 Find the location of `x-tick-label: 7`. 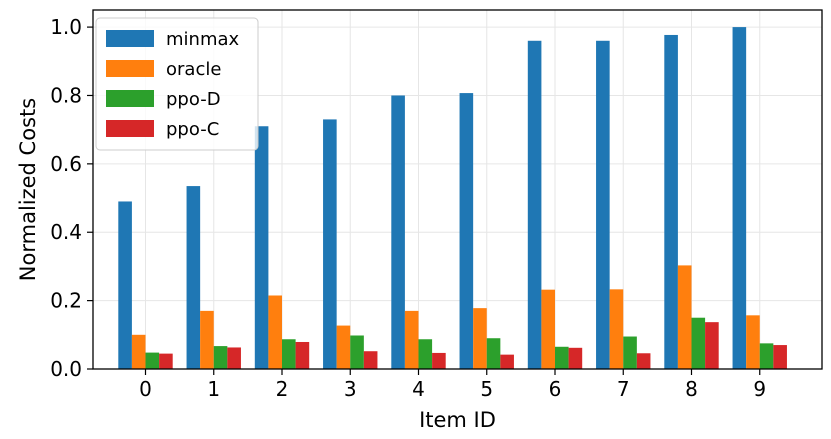

x-tick-label: 7 is located at coordinates (623, 389).